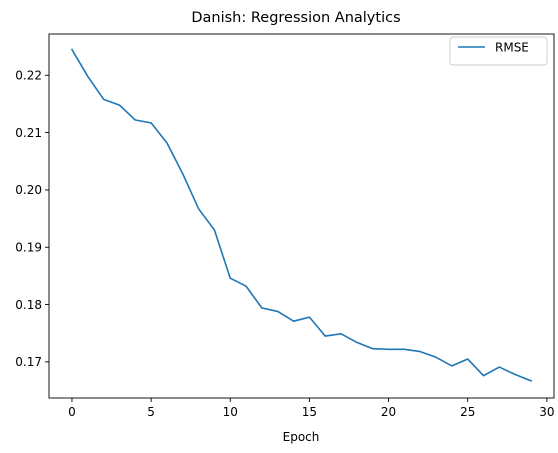  What do you see at coordinates (295, 18) in the screenshot?
I see `chart-title: Danish: Regression Analytics` at bounding box center [295, 18].